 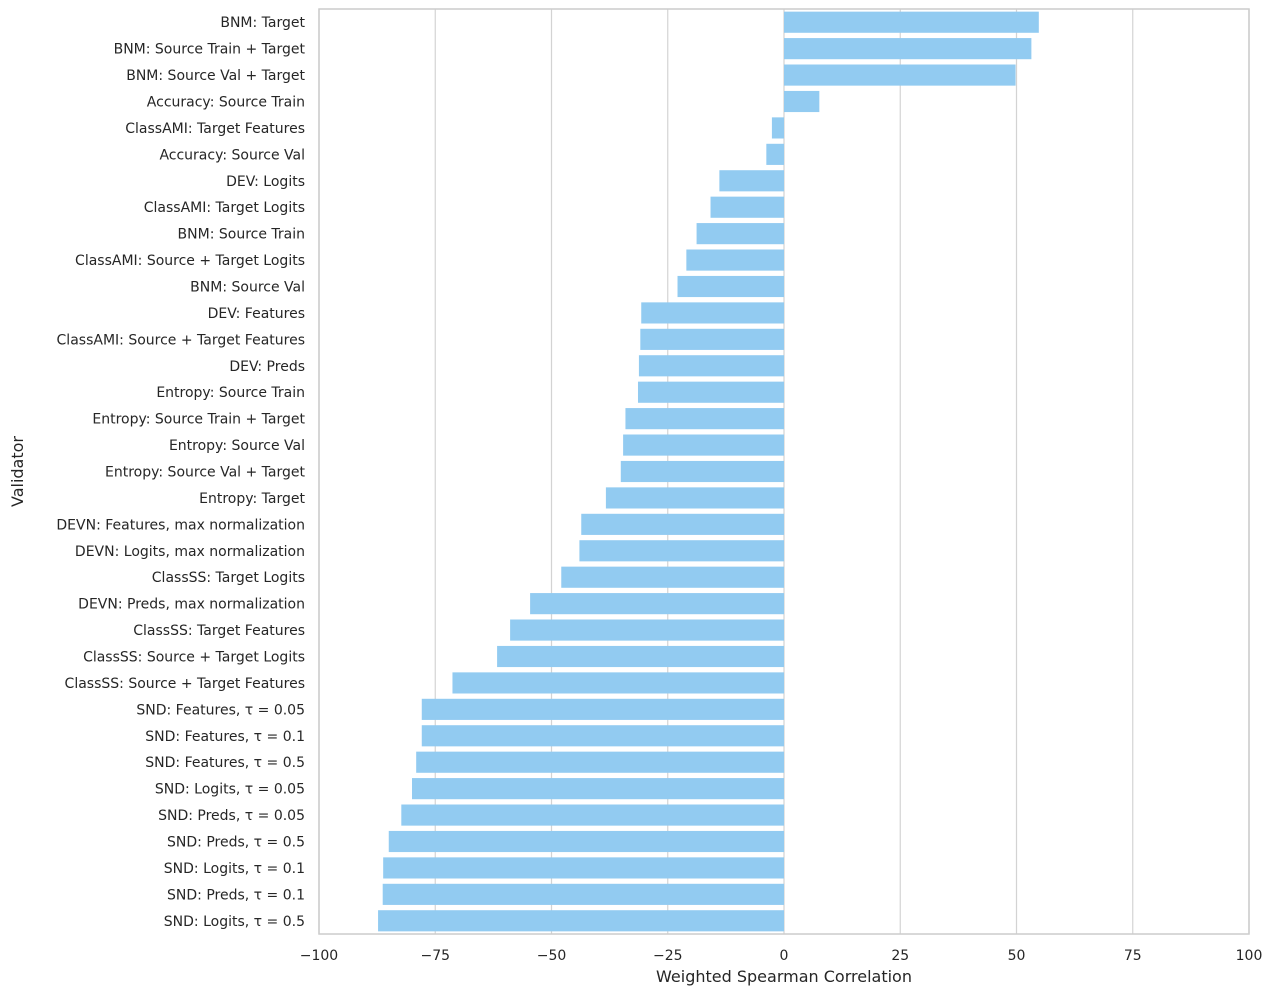 I want to click on y-tick-label-24: ClassSS: Source + Target Logits, so click(x=194, y=658).